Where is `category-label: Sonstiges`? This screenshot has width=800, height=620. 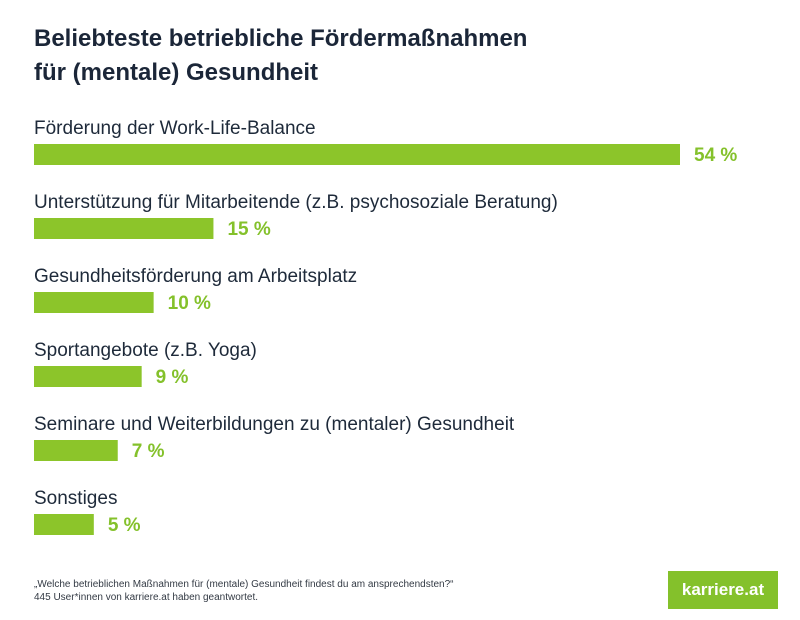 category-label: Sonstiges is located at coordinates (75, 498).